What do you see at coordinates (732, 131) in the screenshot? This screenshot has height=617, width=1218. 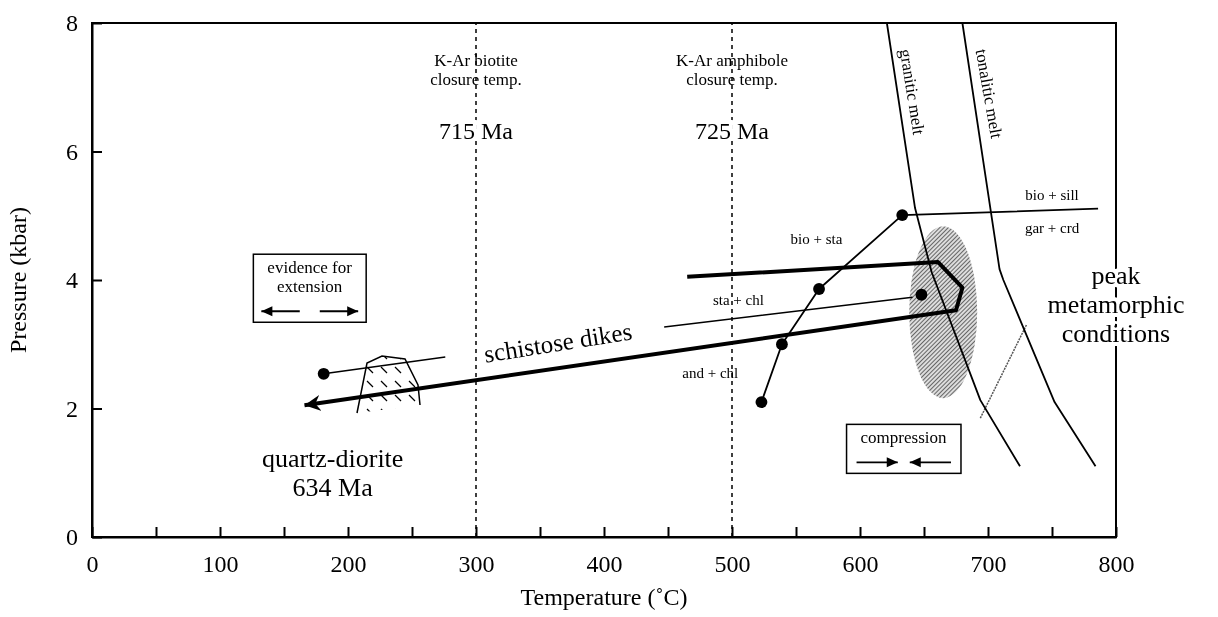 I see `ref-line-label: 725 Ma` at bounding box center [732, 131].